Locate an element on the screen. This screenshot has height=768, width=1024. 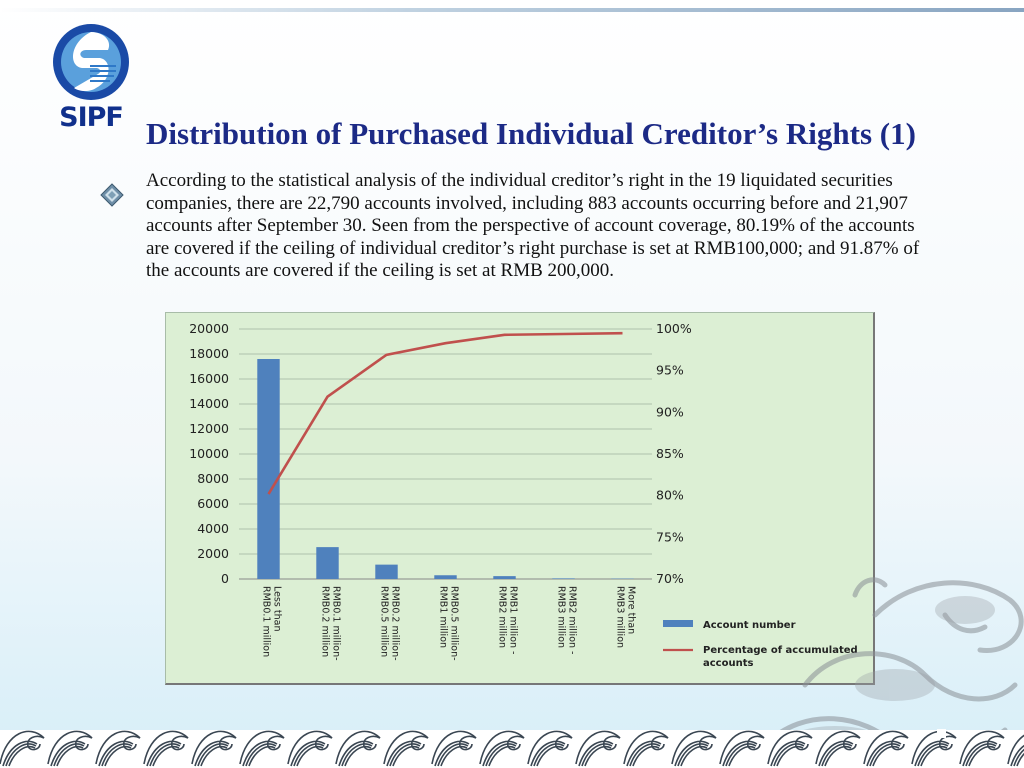
category-label: RMB0.1 million is located at coordinates (266, 621).